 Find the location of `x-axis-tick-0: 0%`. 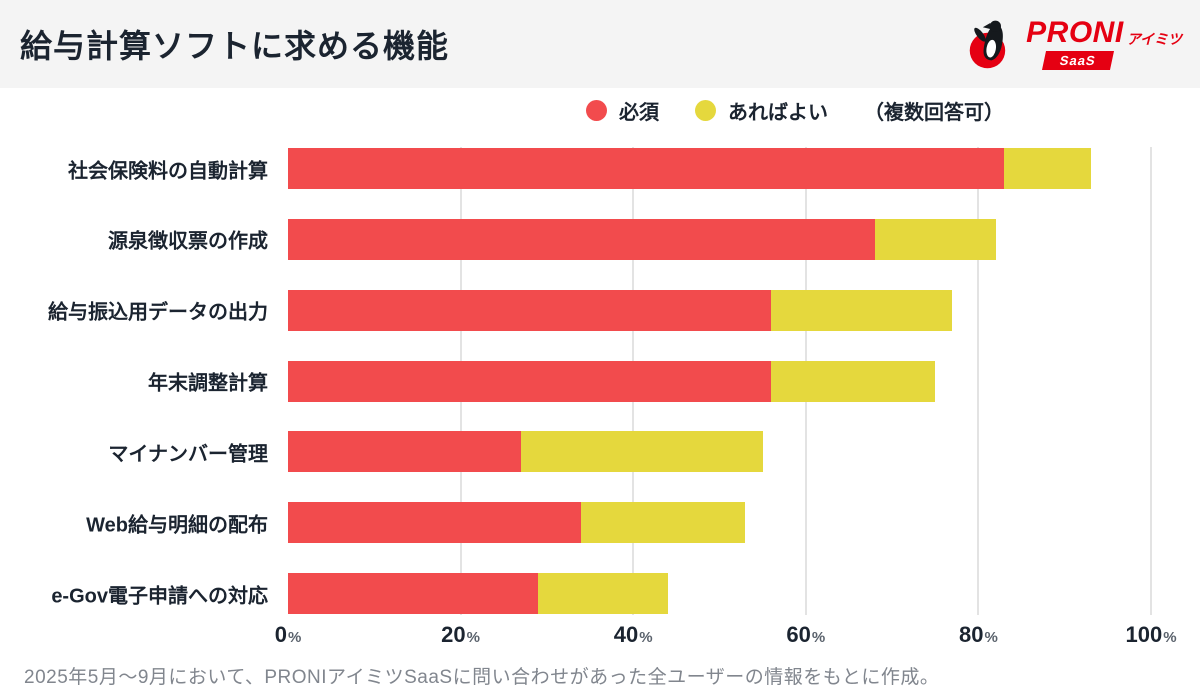

x-axis-tick-0: 0% is located at coordinates (288, 636).